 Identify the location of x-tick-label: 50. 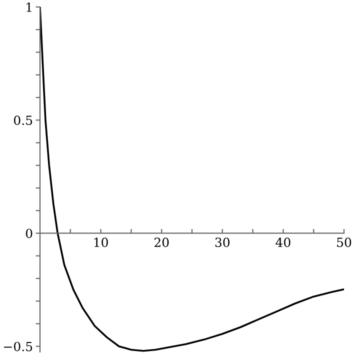
(344, 243).